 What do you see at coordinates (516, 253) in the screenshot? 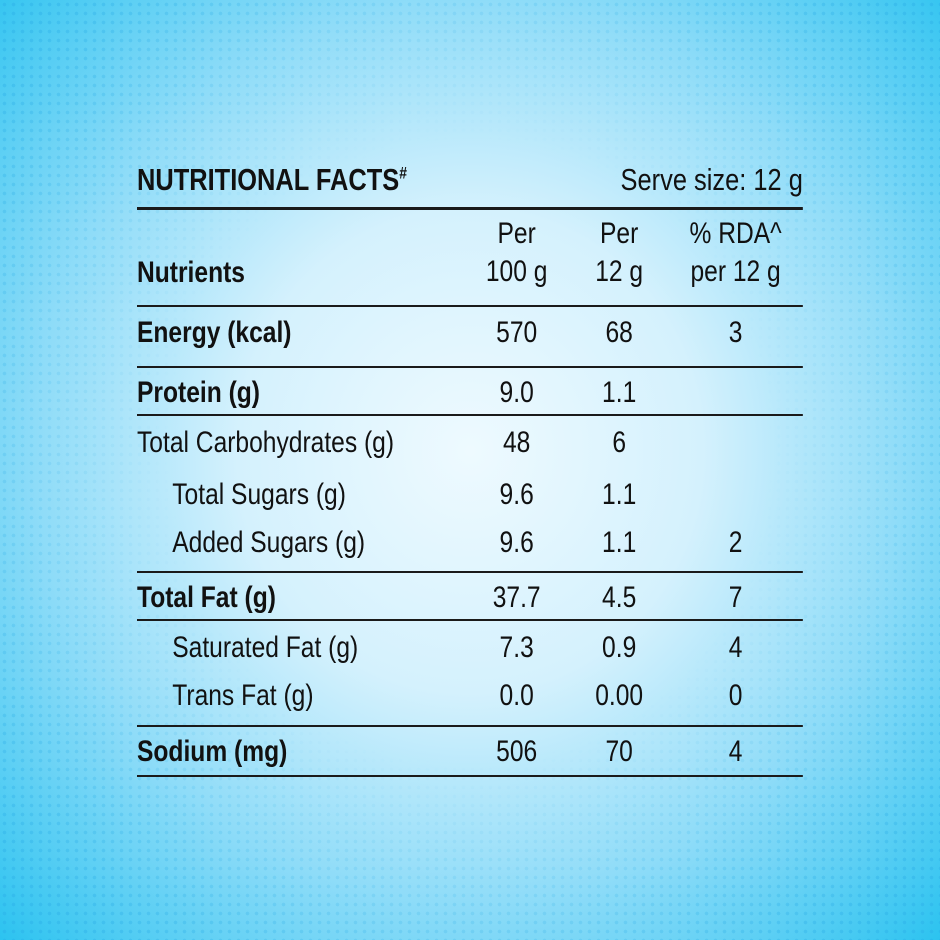
I see `header-per-100g: Per 100 g` at bounding box center [516, 253].